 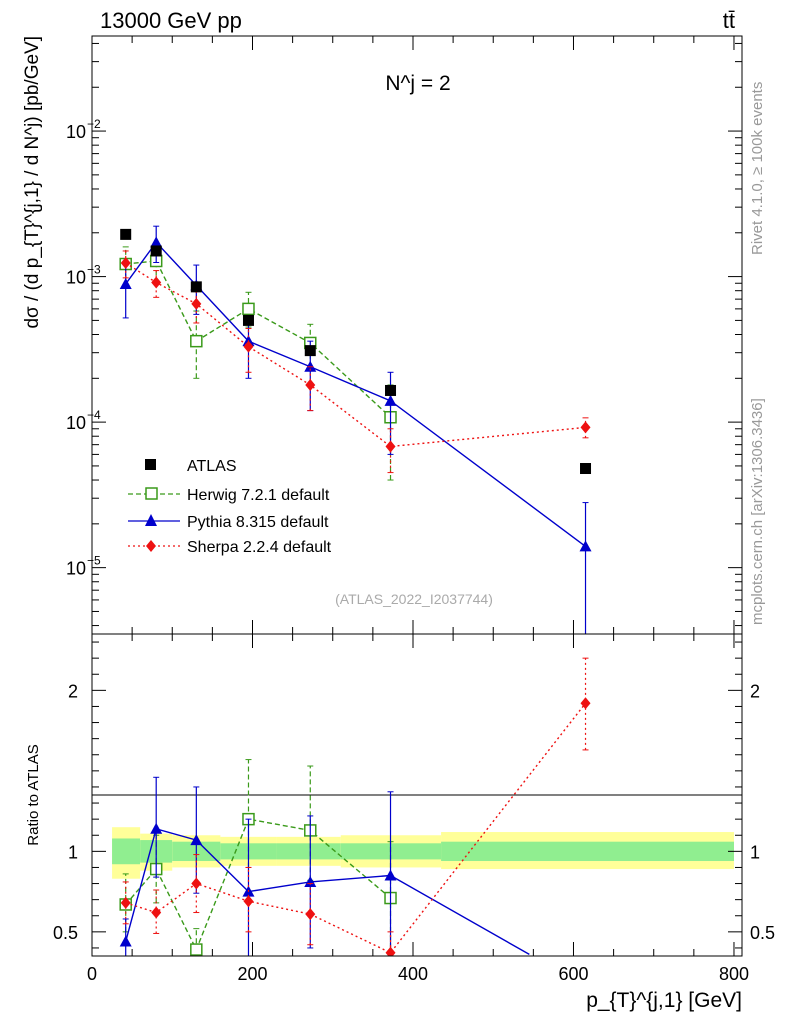 I want to click on x-axis-label: p_{T}^{j,1} [GeV], so click(x=664, y=1000).